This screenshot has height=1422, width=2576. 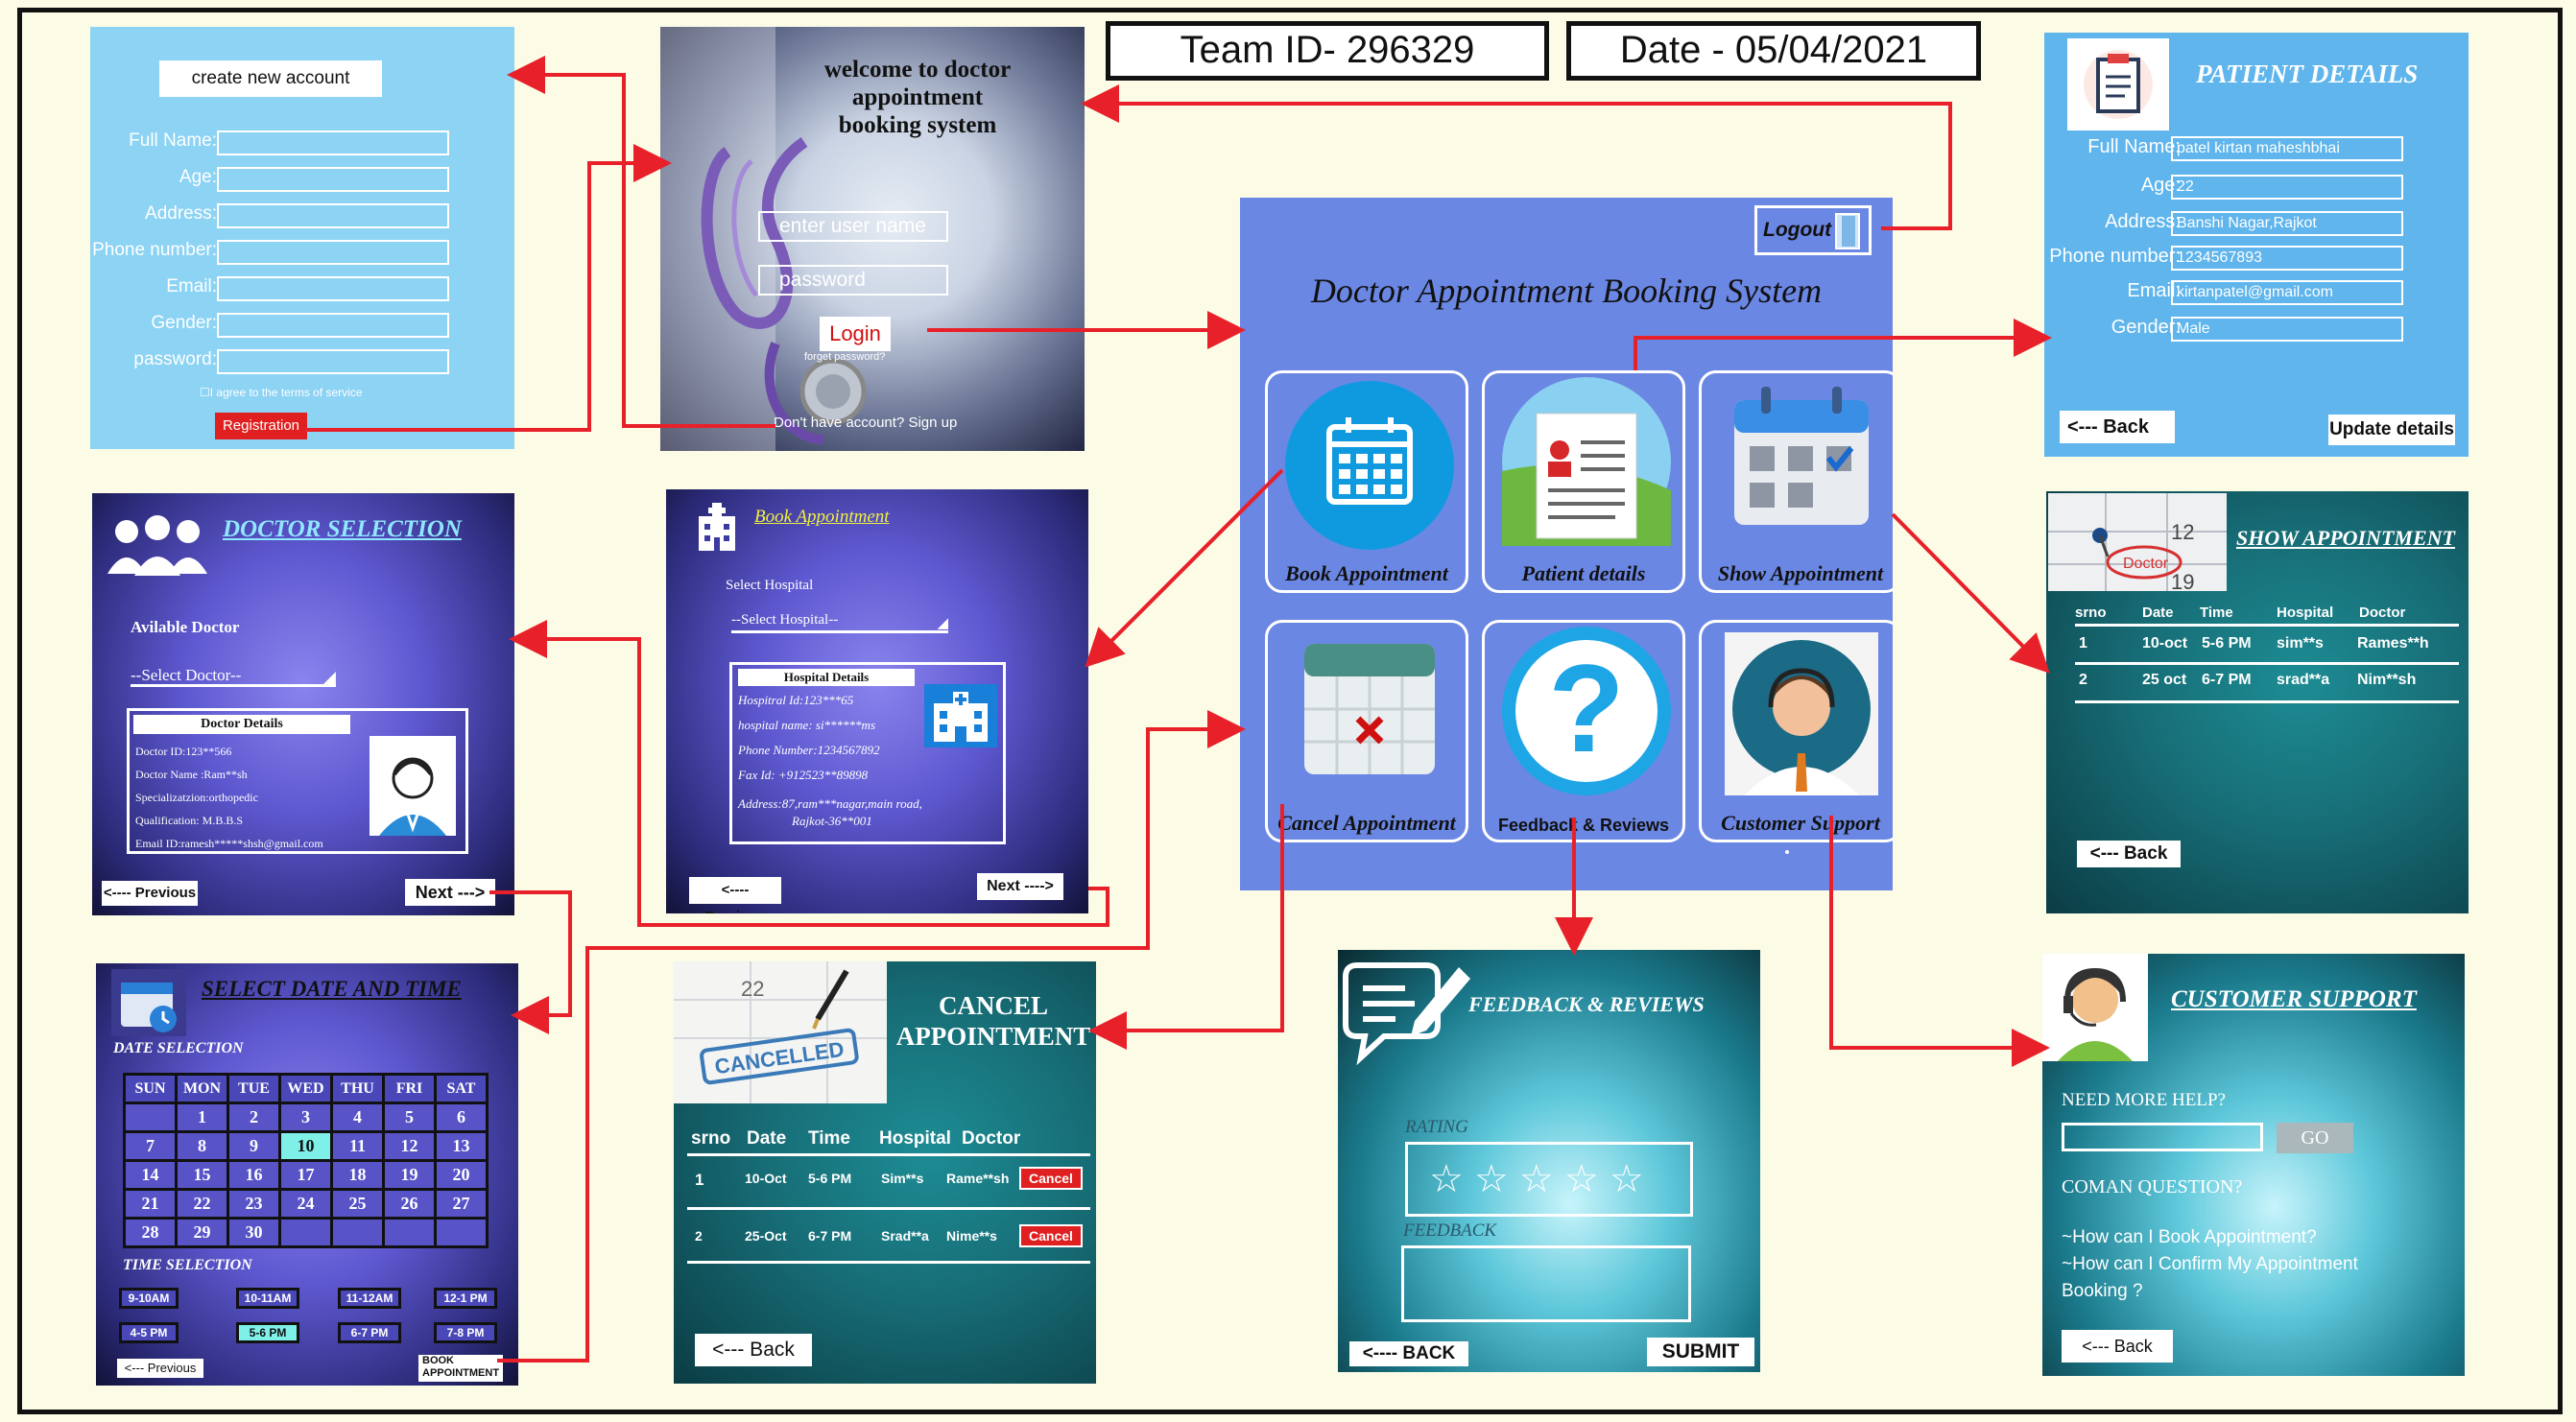 What do you see at coordinates (202, 1232) in the screenshot?
I see `calendar-day: 29` at bounding box center [202, 1232].